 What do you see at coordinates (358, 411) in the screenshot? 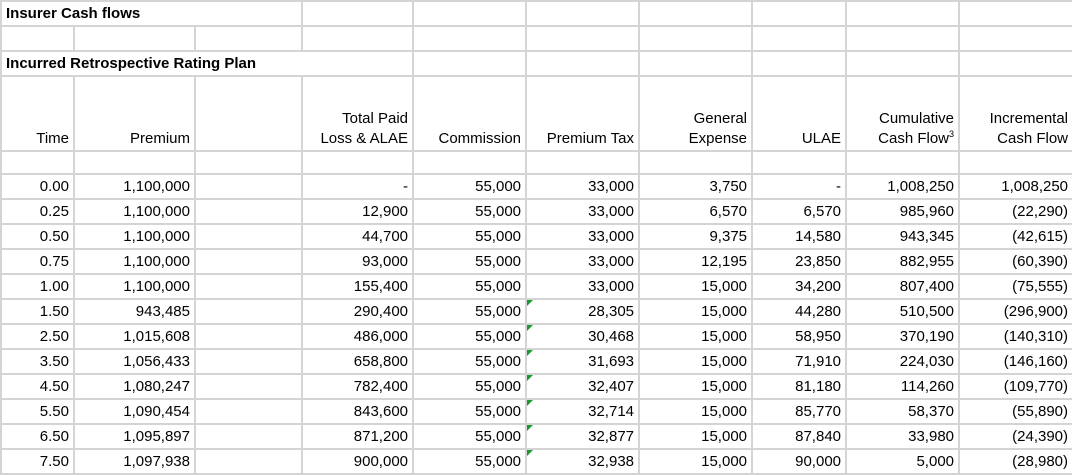
I see `cell-total-paid-loss: 843,600` at bounding box center [358, 411].